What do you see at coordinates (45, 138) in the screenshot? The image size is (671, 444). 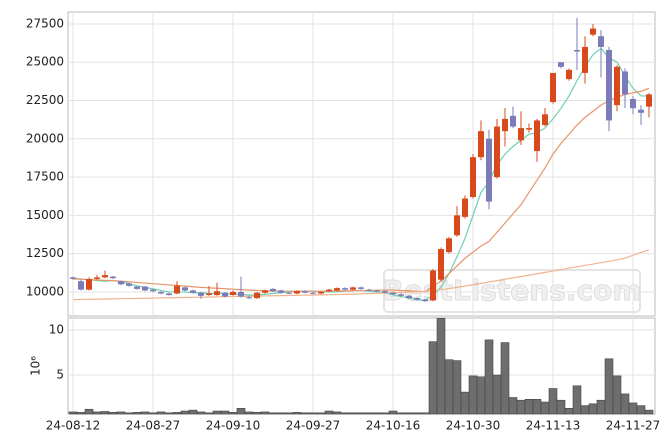 I see `y-tick-label: 20000` at bounding box center [45, 138].